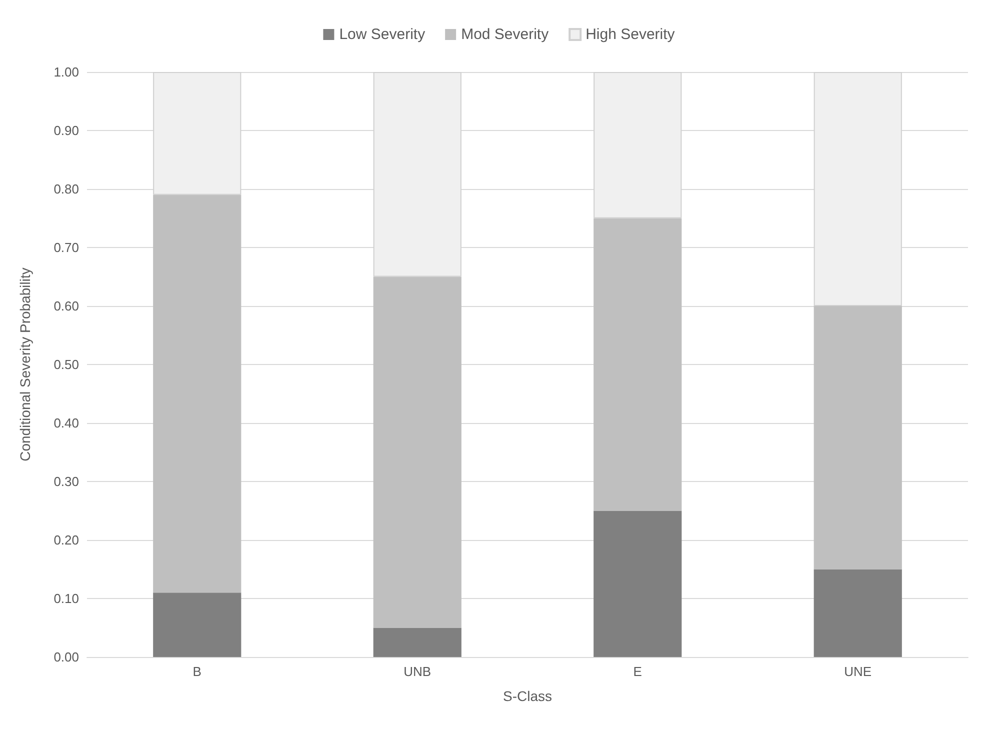 Image resolution: width=998 pixels, height=731 pixels. Describe the element at coordinates (66, 423) in the screenshot. I see `y-tick-label: 0.40` at that location.